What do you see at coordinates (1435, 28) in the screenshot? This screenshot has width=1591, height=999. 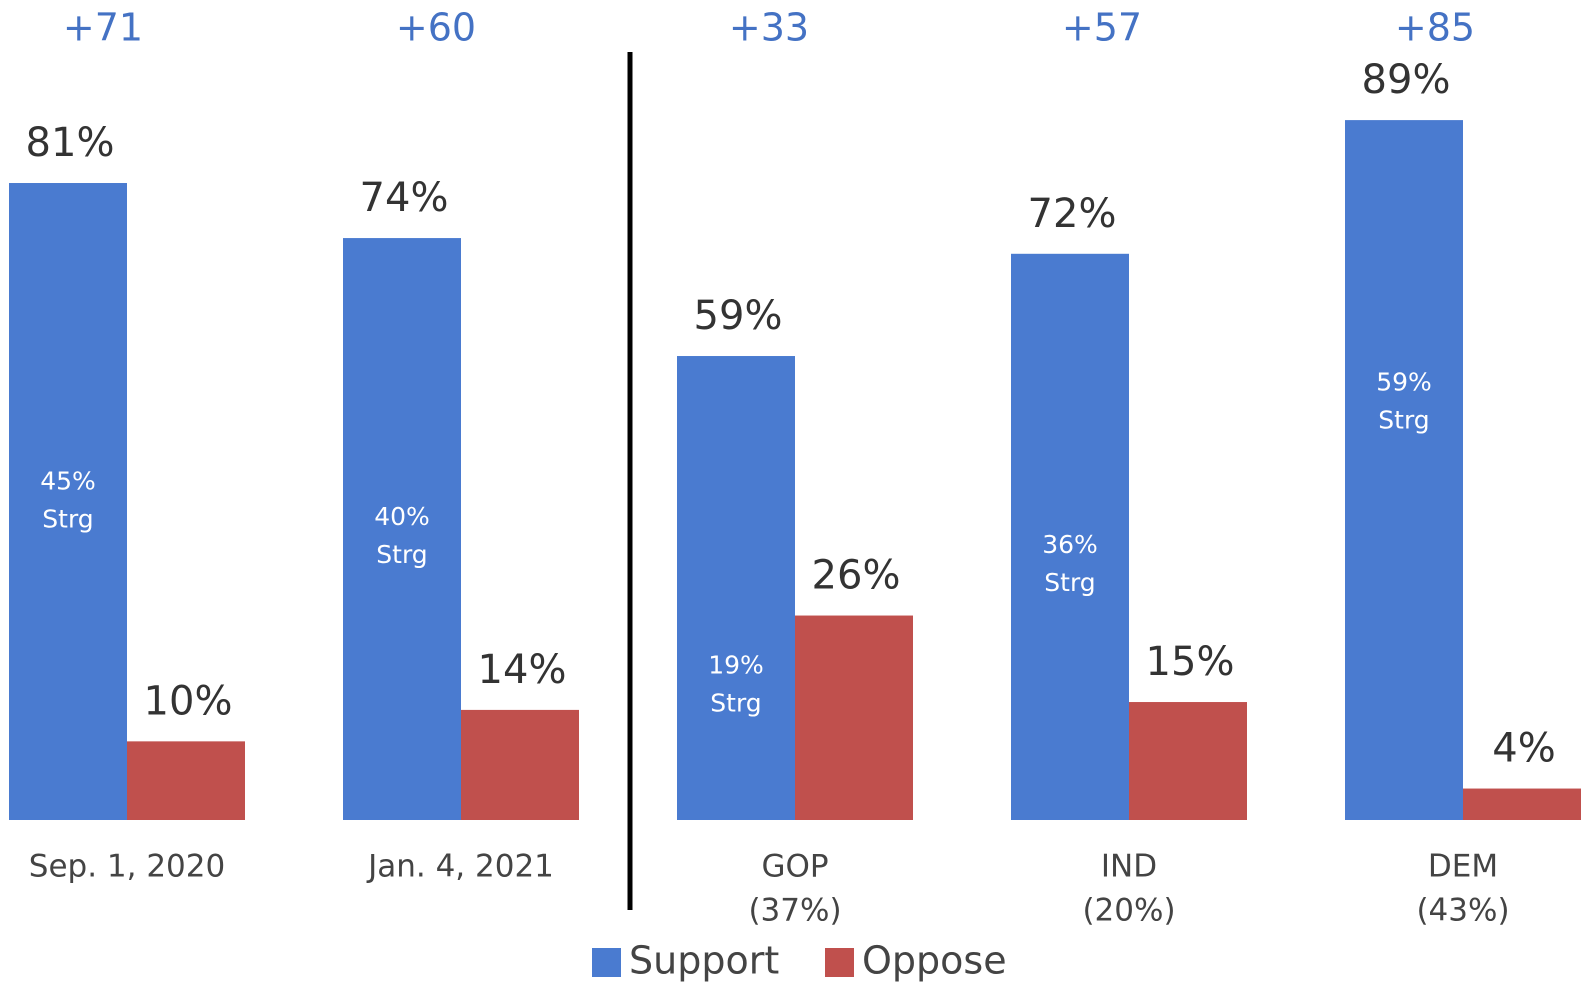 I see `margin-label: +85` at bounding box center [1435, 28].